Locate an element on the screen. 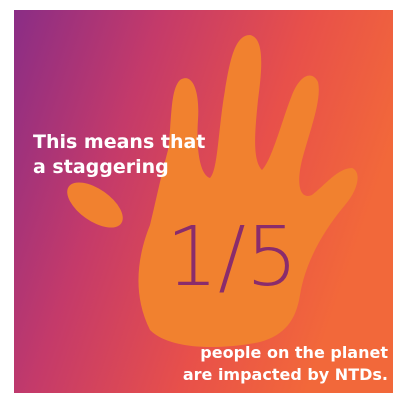 The width and height of the screenshot is (407, 407). footer-line: people on the planet is located at coordinates (294, 352).